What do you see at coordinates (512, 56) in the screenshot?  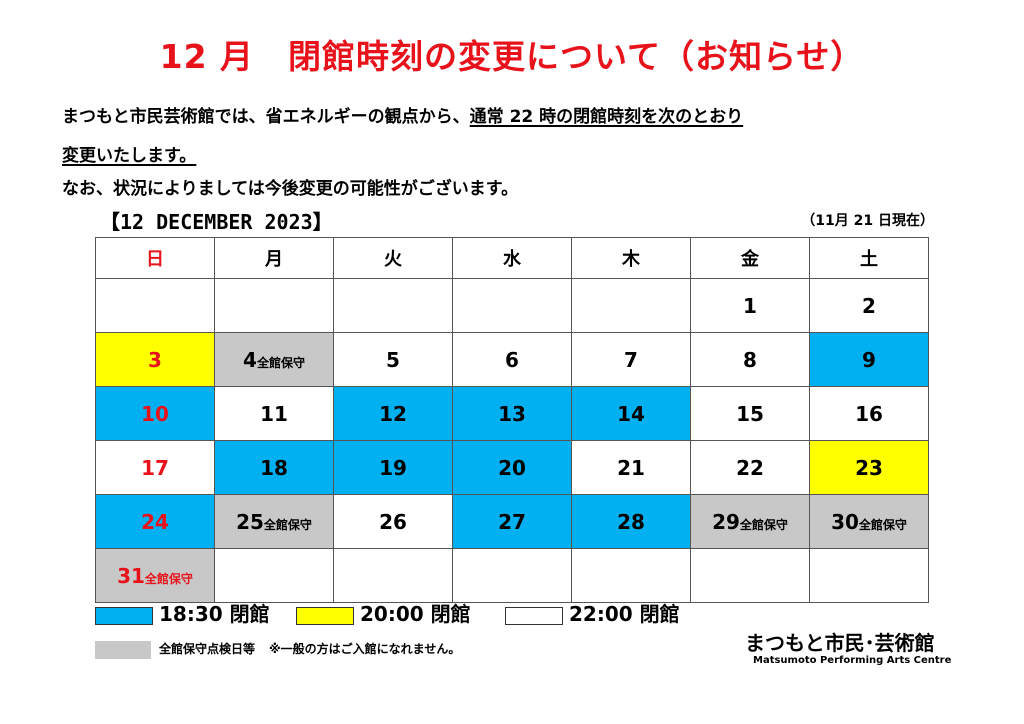 I see `page-title: 12 月 閉館時刻の変更について（お知らせ）` at bounding box center [512, 56].